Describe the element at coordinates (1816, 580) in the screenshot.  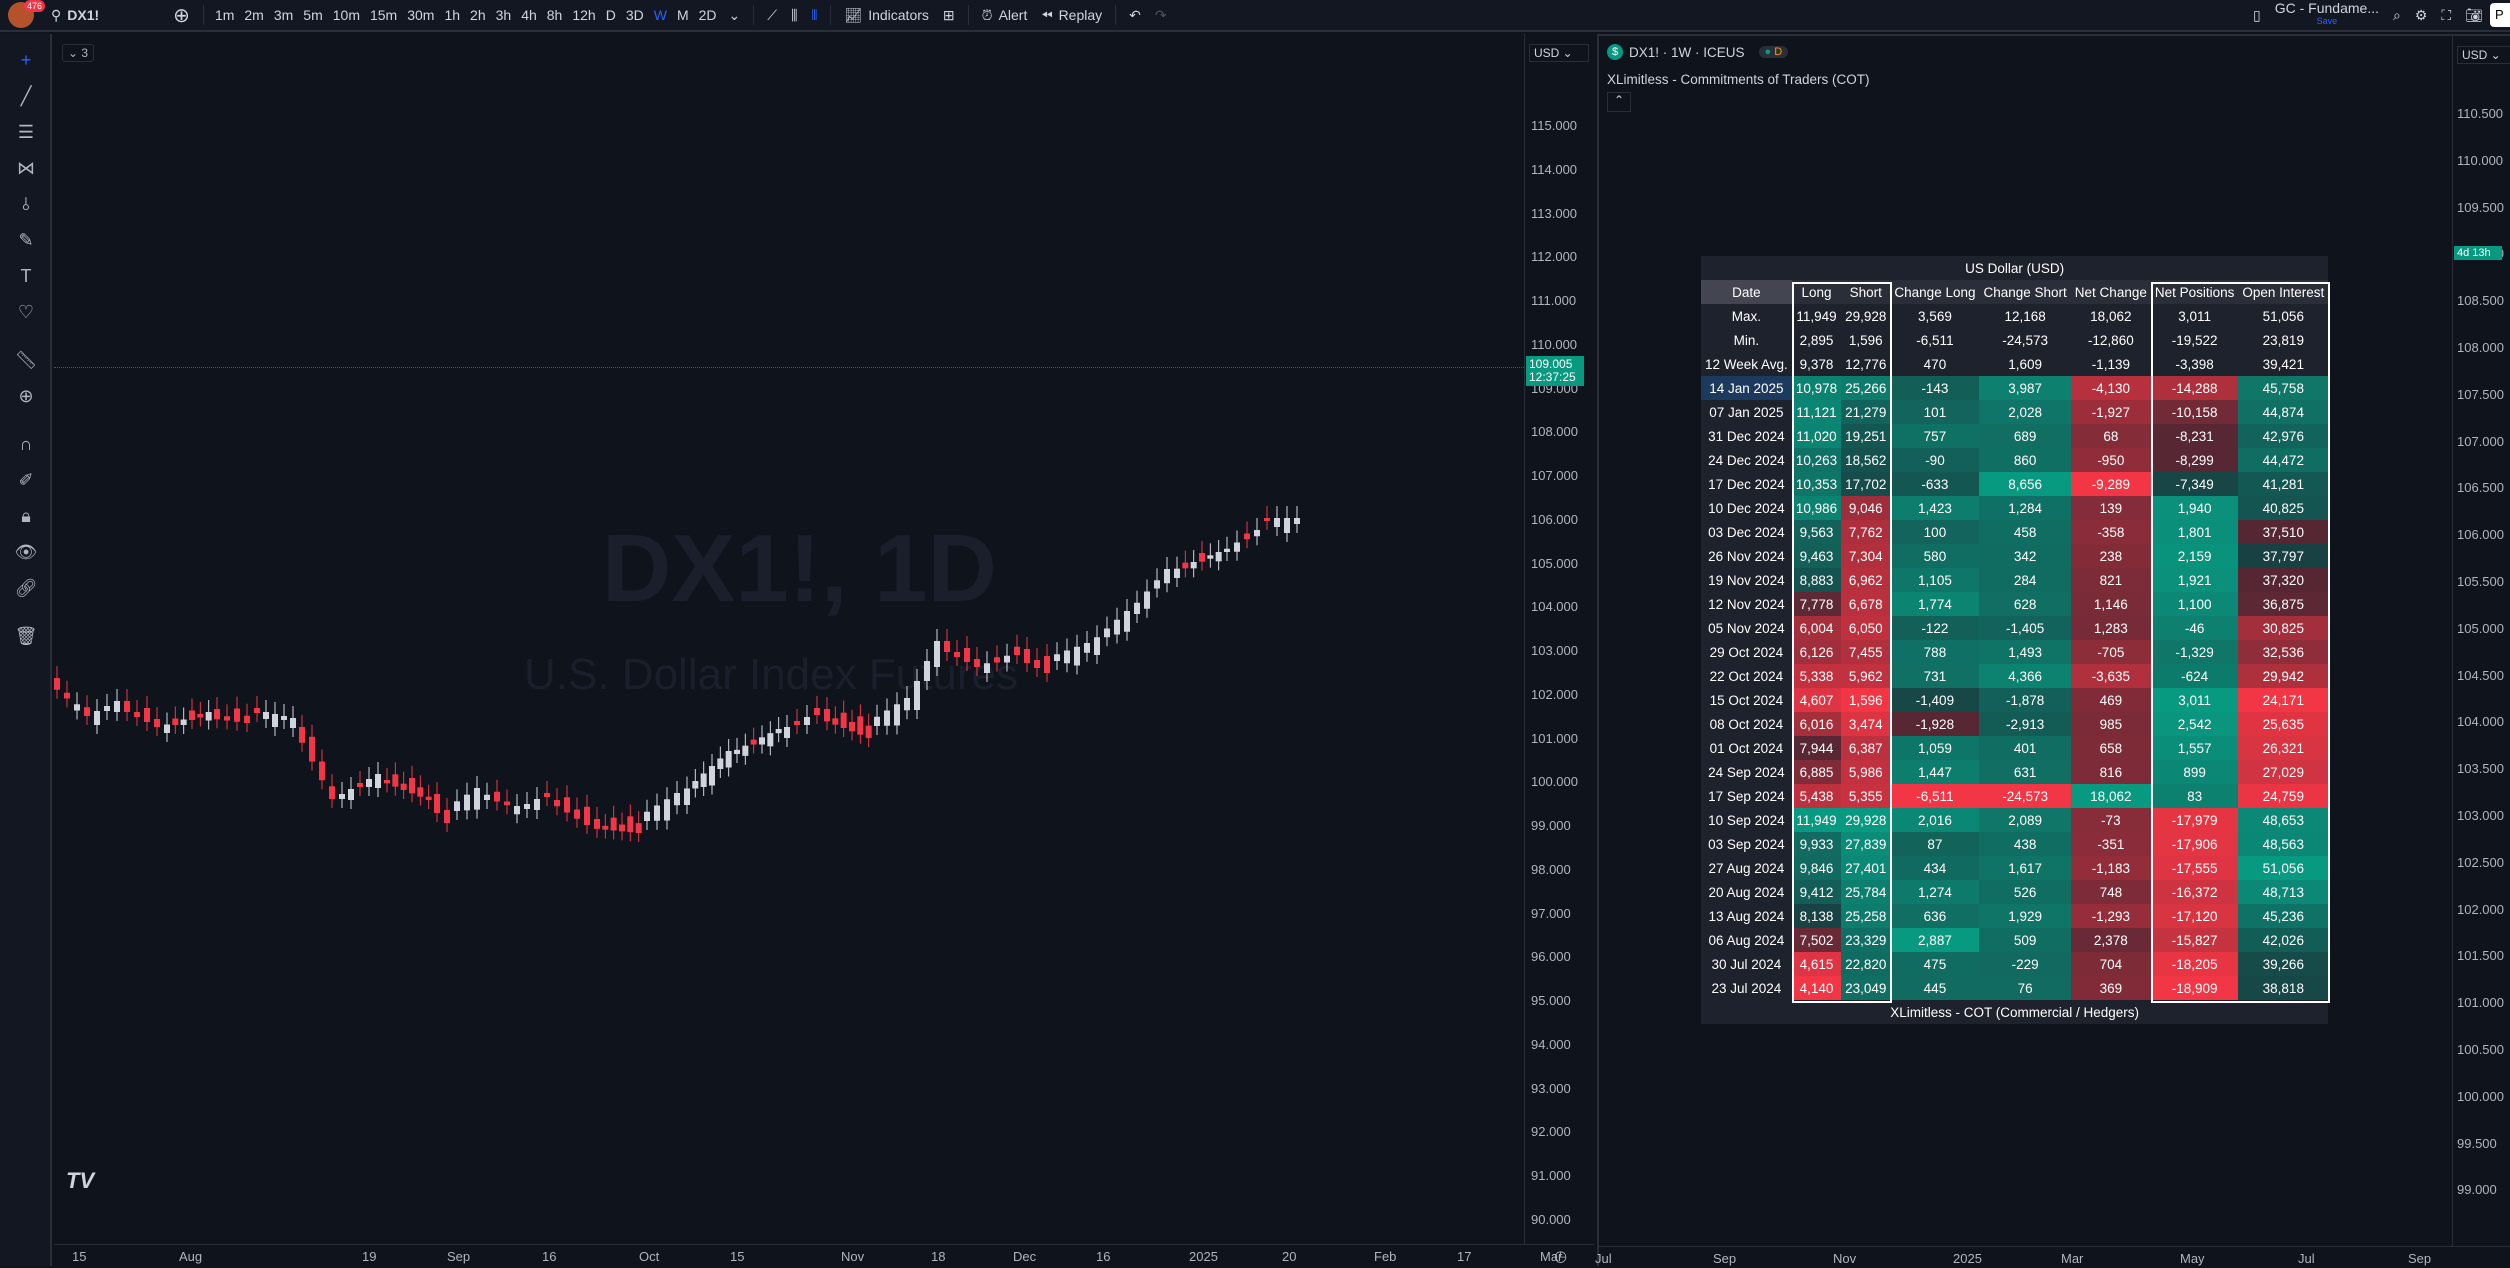
I see `cot-value-cell: 8,883` at that location.